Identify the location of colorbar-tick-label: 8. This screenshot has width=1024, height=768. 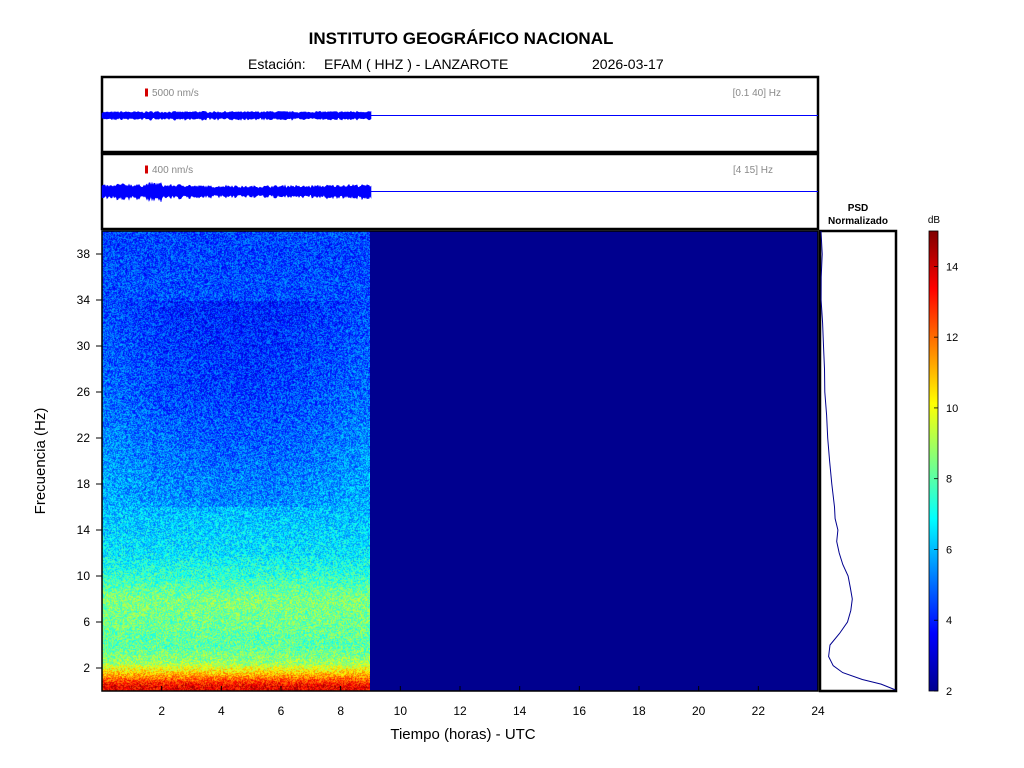
(949, 480).